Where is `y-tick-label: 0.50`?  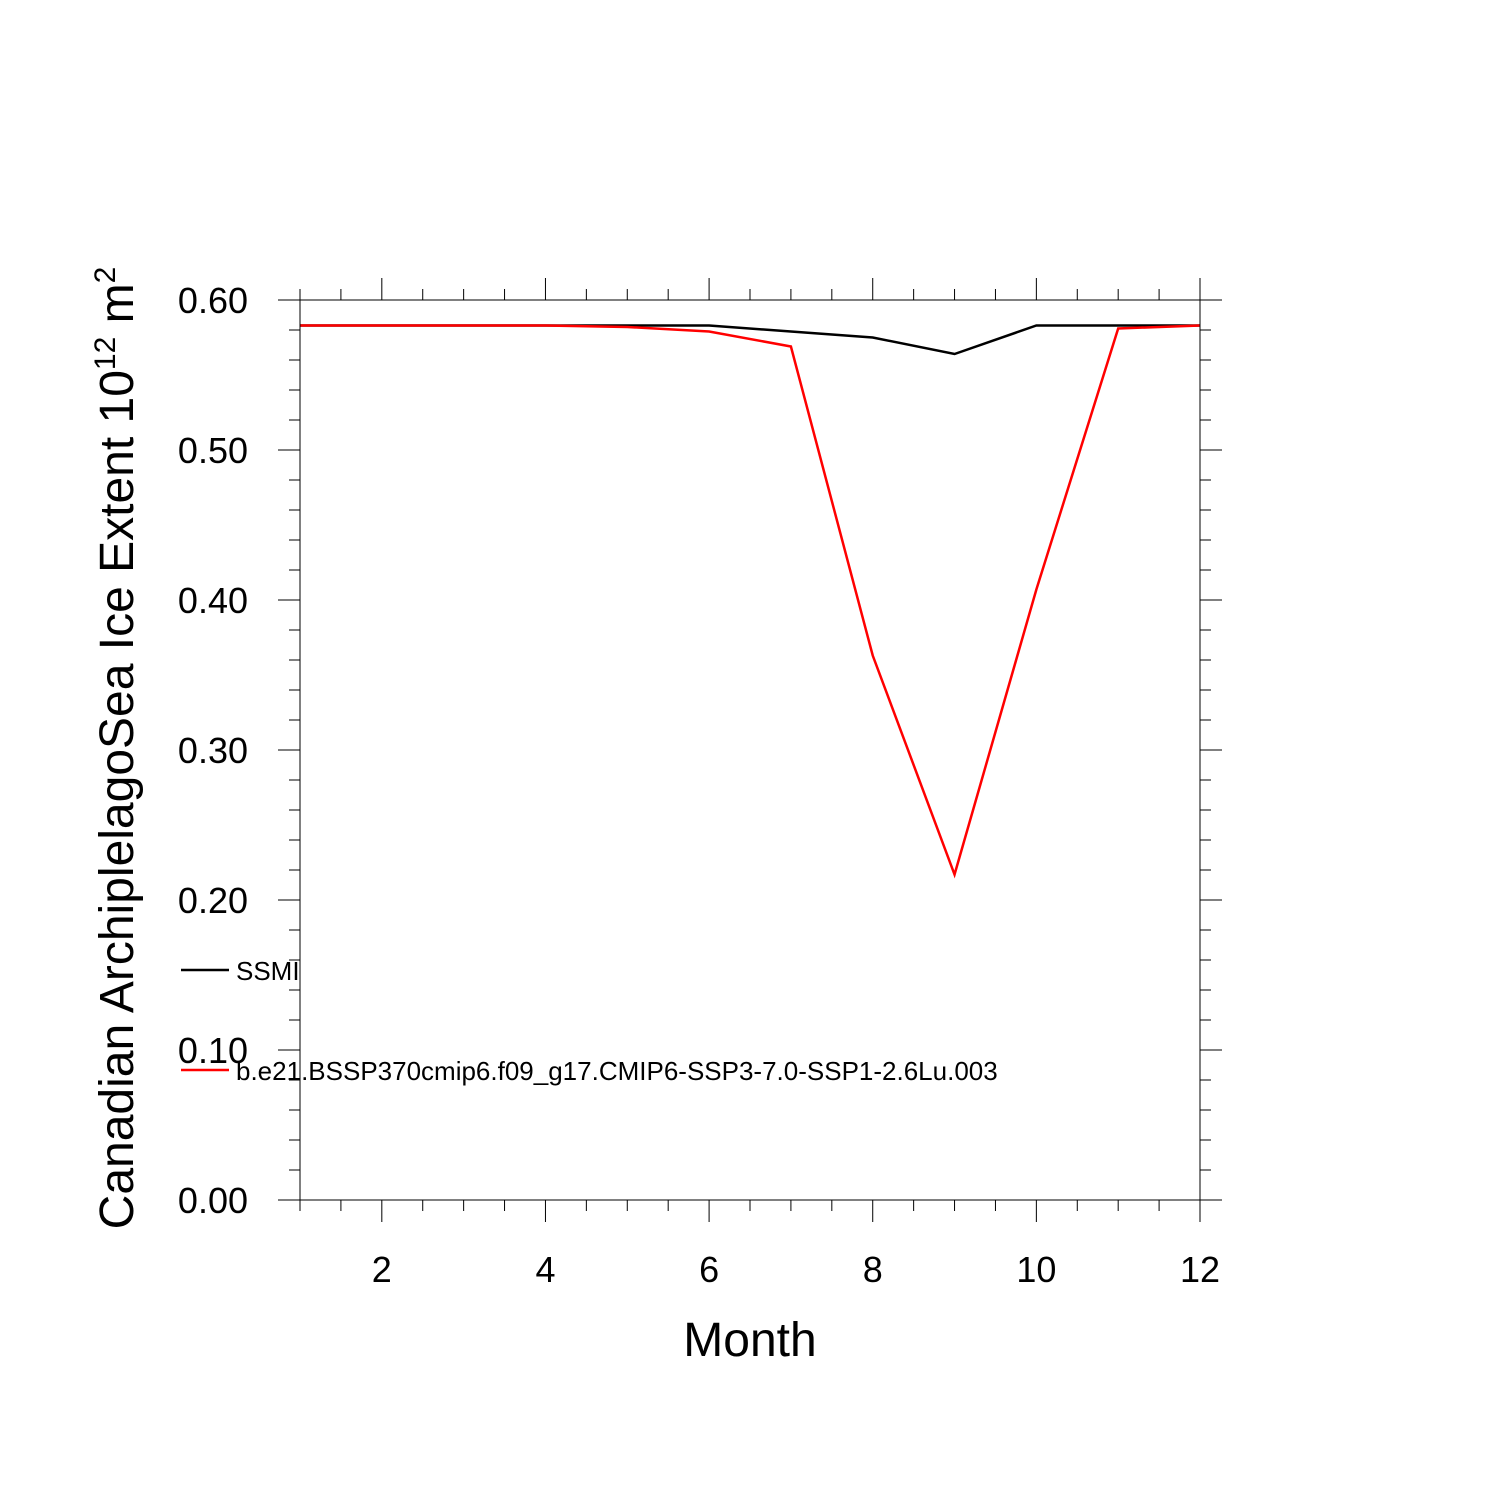
y-tick-label: 0.50 is located at coordinates (213, 450).